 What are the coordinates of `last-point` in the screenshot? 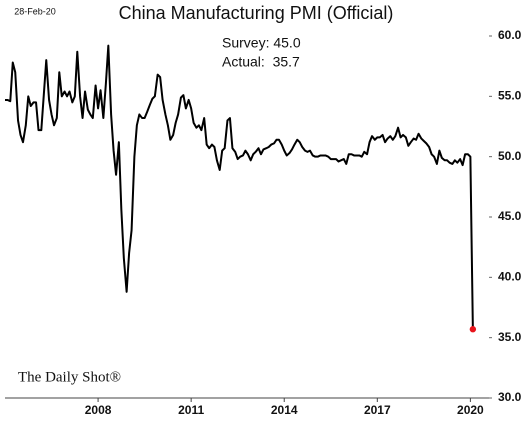 It's located at (473, 329).